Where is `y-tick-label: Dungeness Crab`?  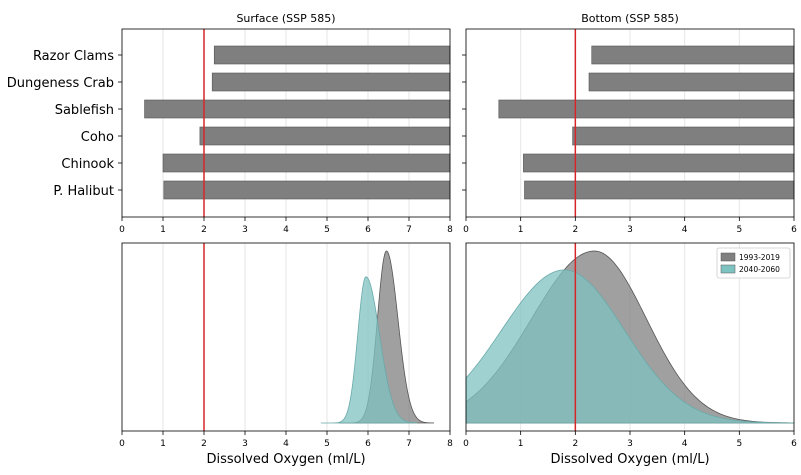 y-tick-label: Dungeness Crab is located at coordinates (60, 83).